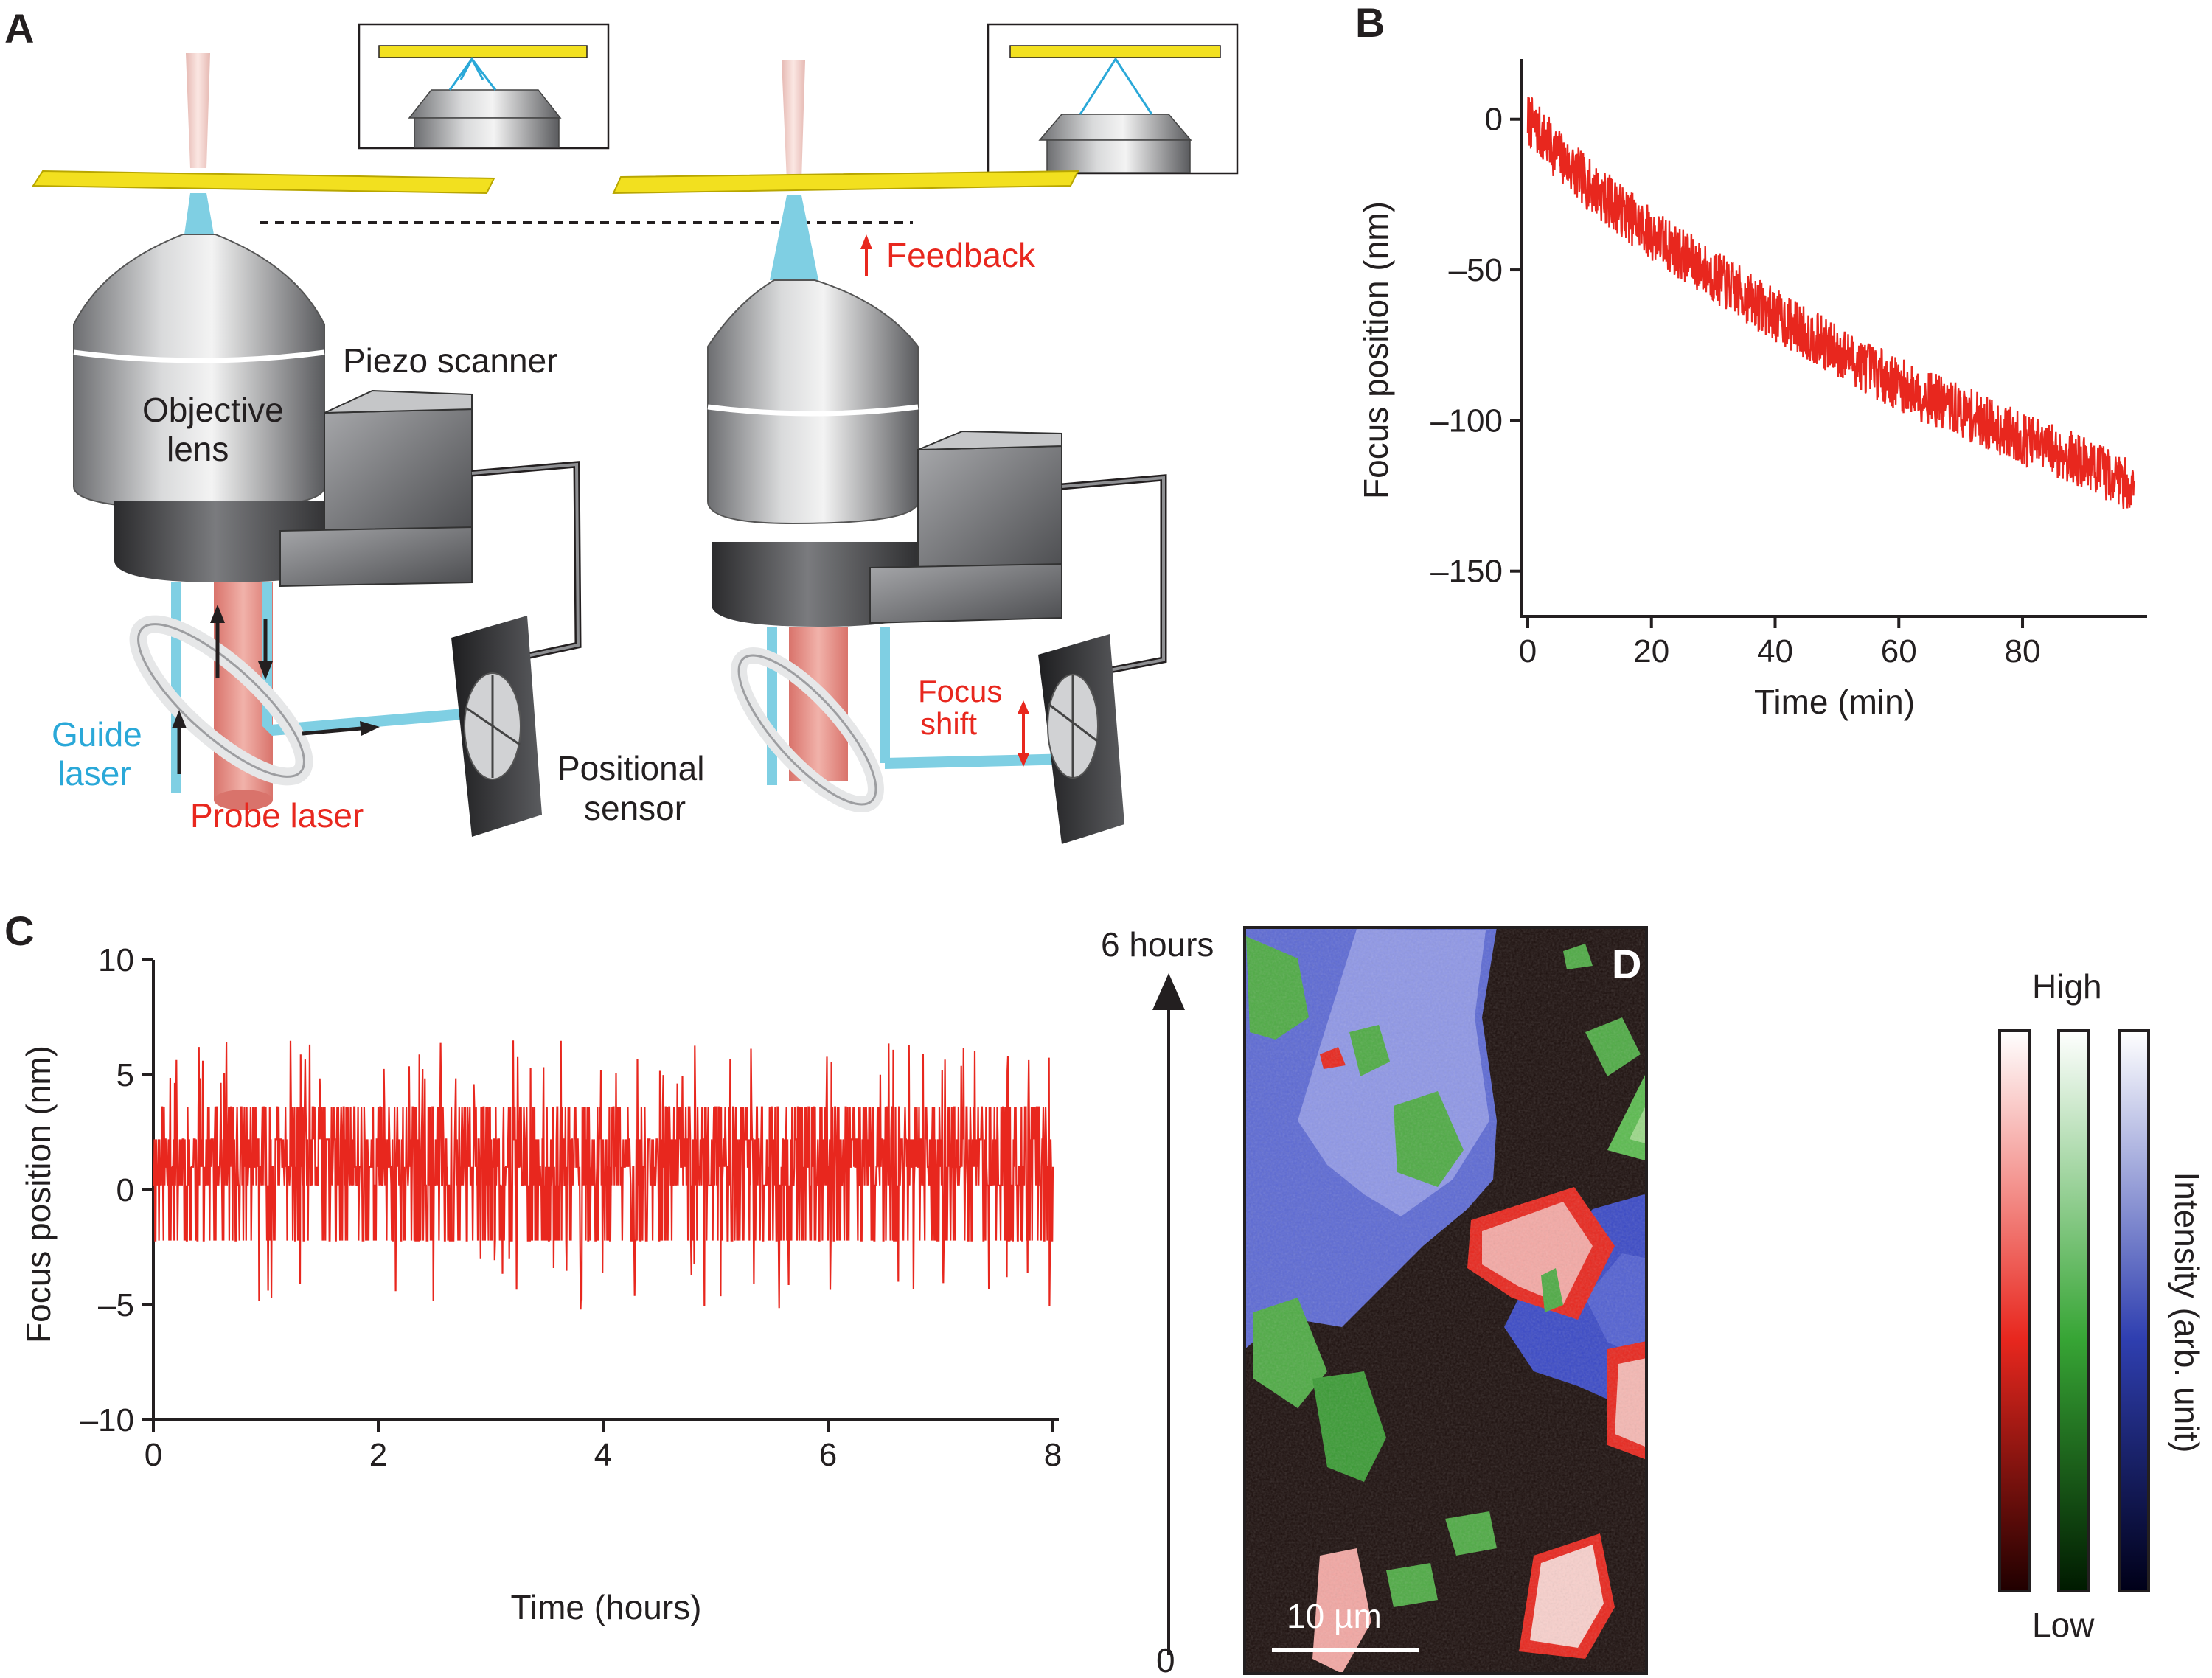 The height and width of the screenshot is (1678, 2212). What do you see at coordinates (213, 410) in the screenshot?
I see `label-objective-line1: Objective` at bounding box center [213, 410].